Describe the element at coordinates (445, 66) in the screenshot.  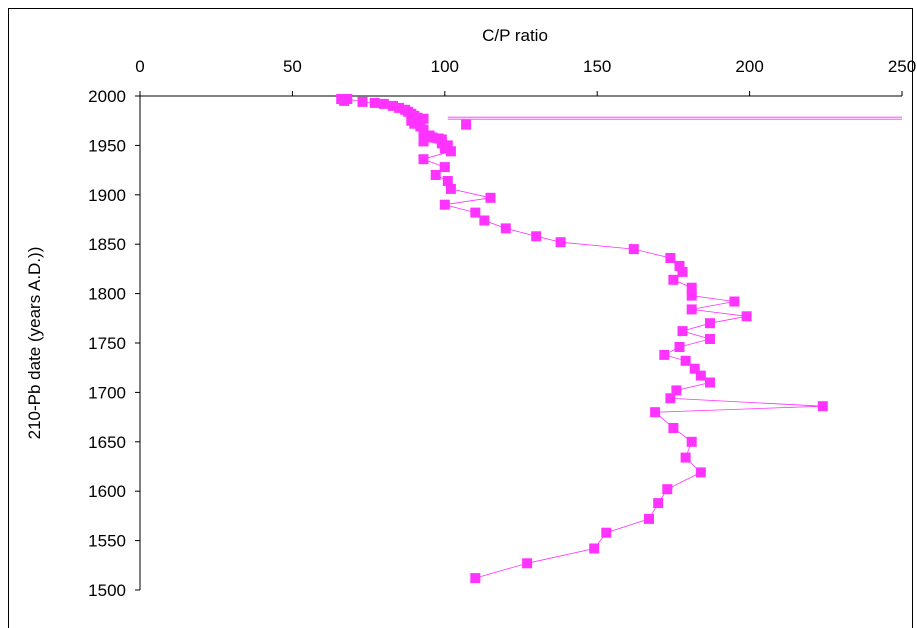
I see `x-tick-label: 100` at that location.